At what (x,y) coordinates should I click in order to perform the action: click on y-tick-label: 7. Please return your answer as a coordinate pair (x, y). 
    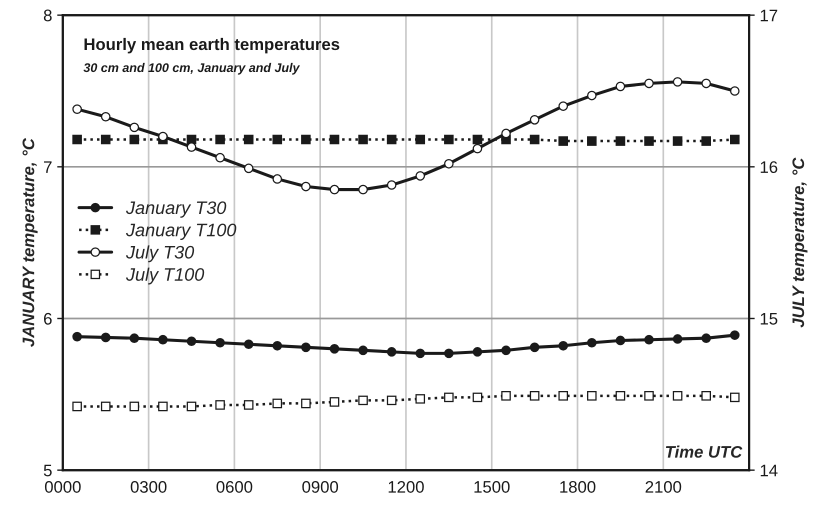
    Looking at the image, I should click on (48, 167).